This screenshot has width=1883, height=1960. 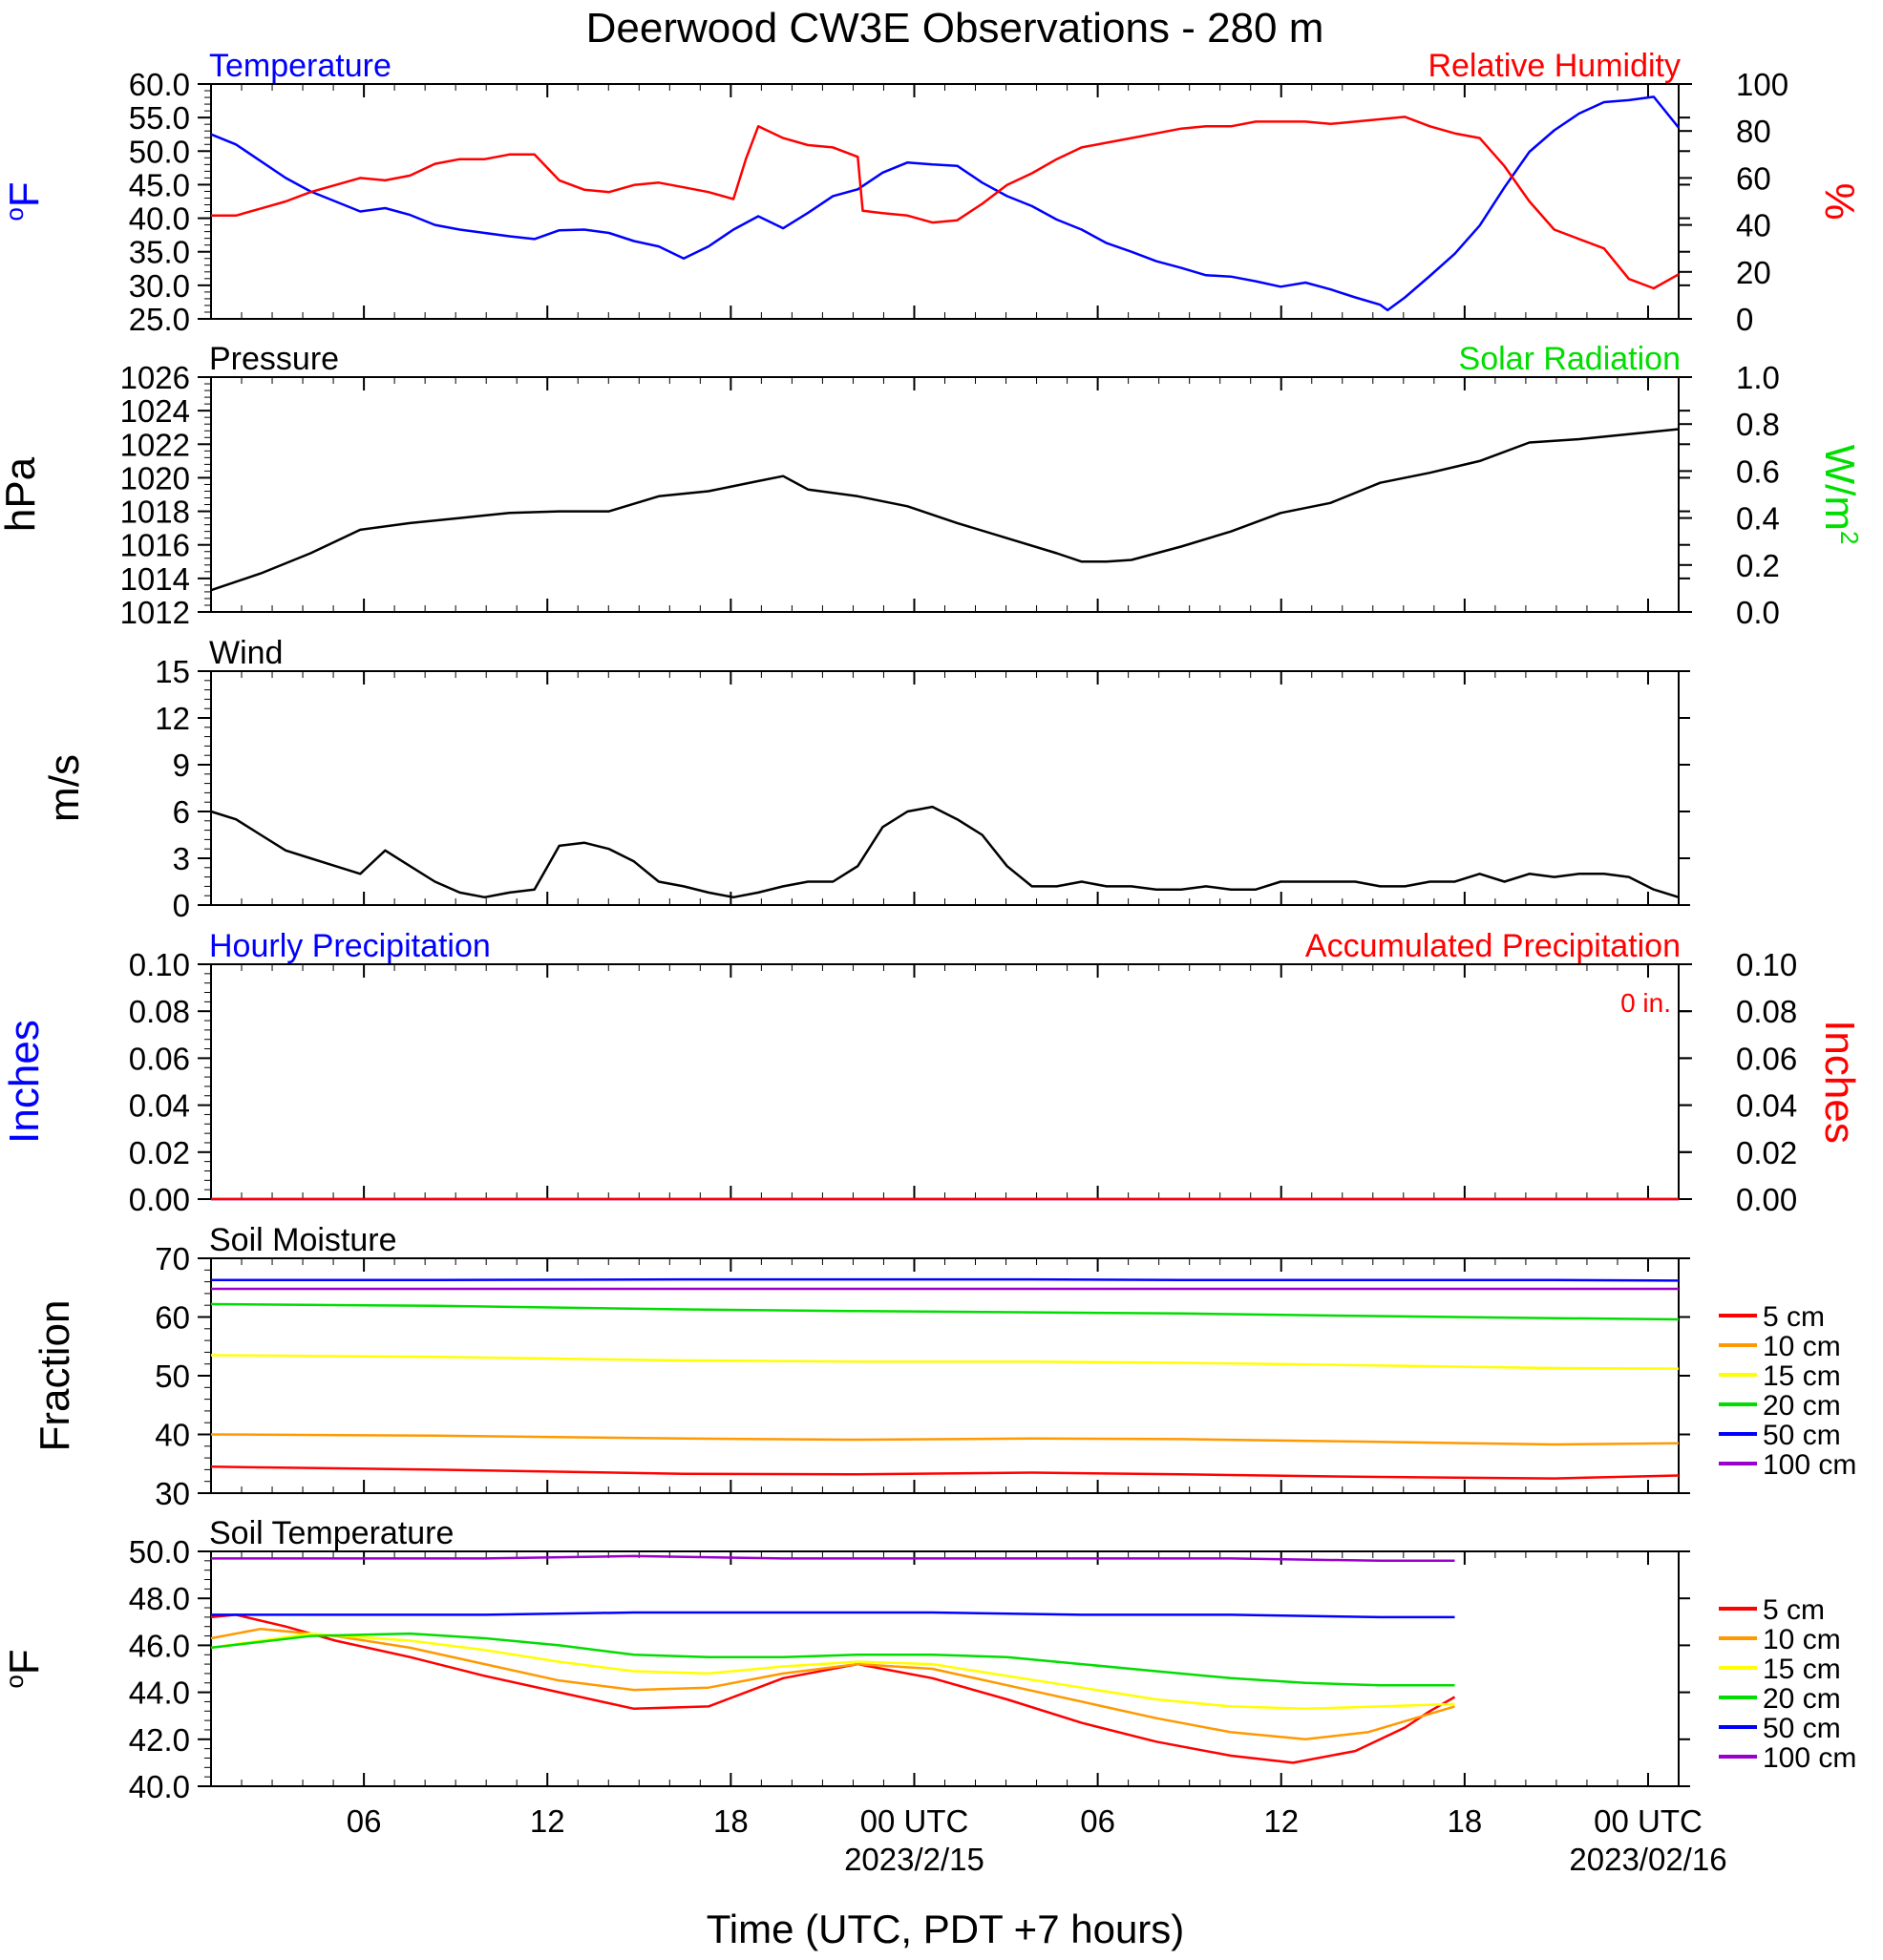 What do you see at coordinates (1762, 84) in the screenshot?
I see `y-tick-label-right: 100` at bounding box center [1762, 84].